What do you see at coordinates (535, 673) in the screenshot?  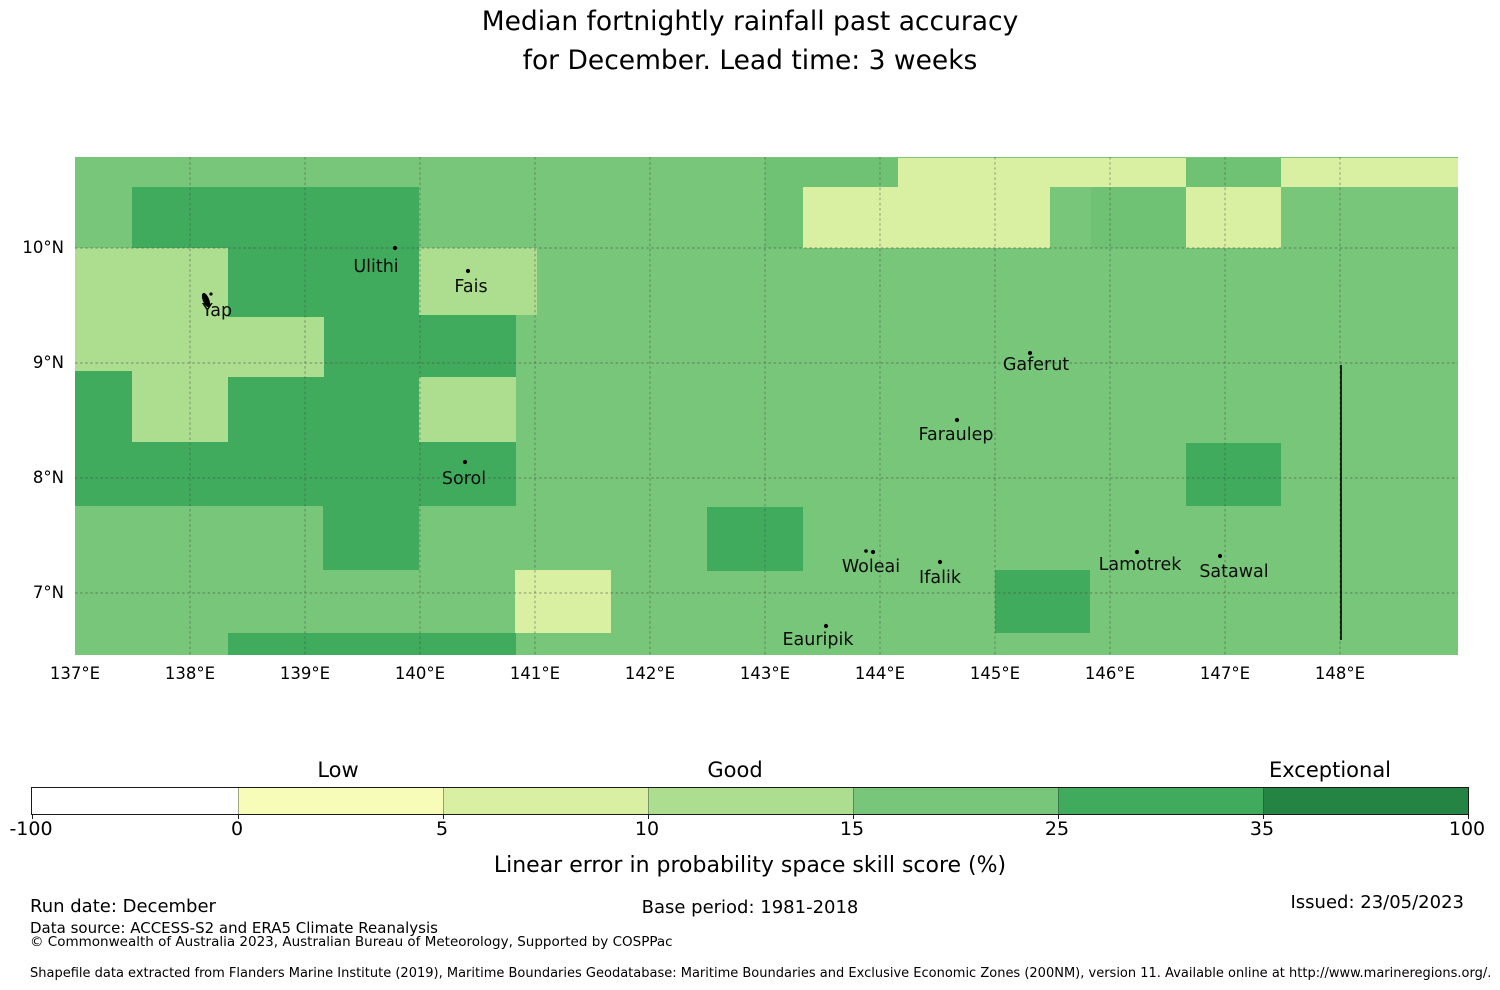 I see `x-tick-label: 141°E` at bounding box center [535, 673].